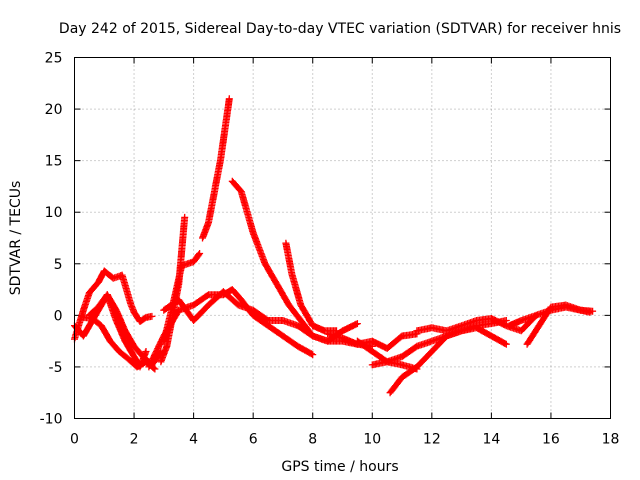 Image resolution: width=640 pixels, height=480 pixels. What do you see at coordinates (372, 440) in the screenshot?
I see `x-tick-label: 10` at bounding box center [372, 440].